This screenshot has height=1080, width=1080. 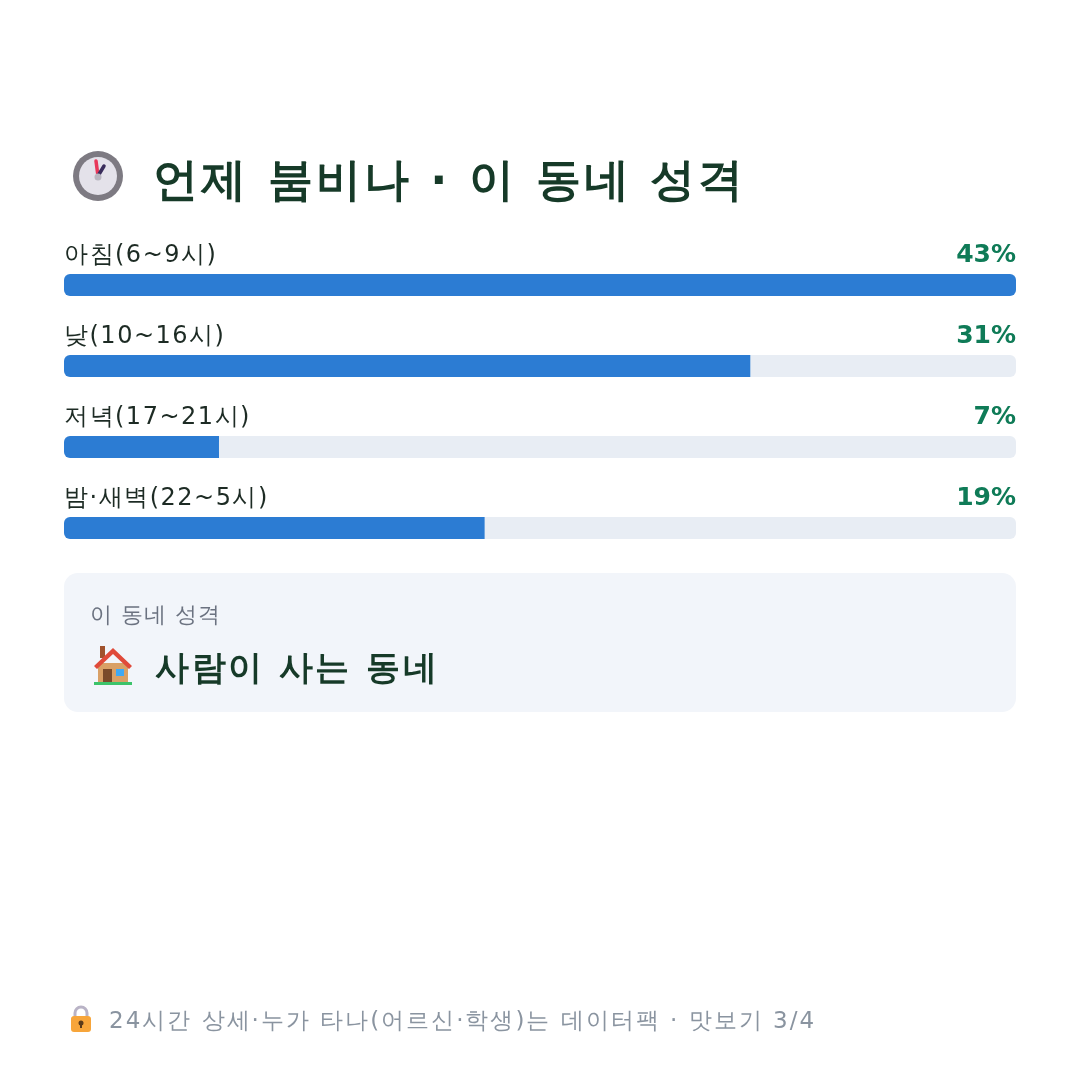 I want to click on data-label: 19%, so click(x=986, y=496).